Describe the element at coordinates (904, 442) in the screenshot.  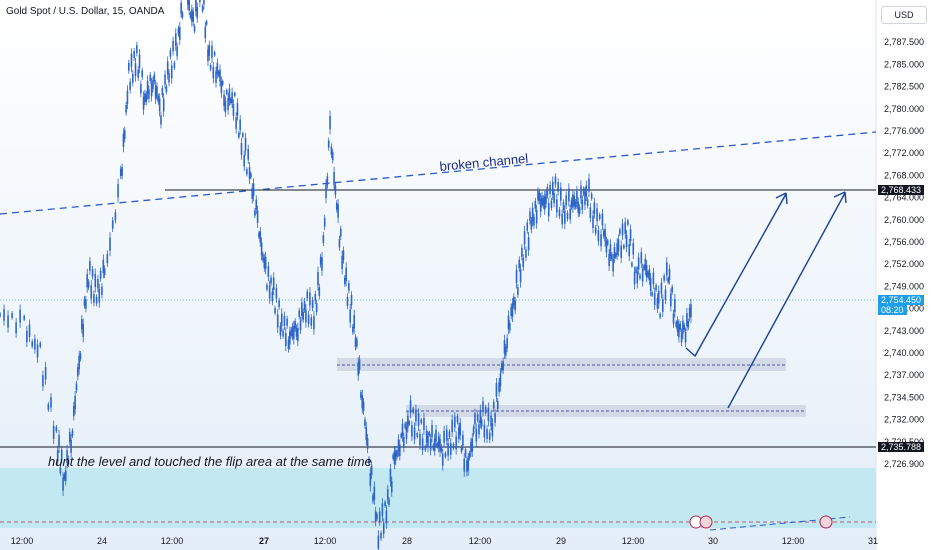
I see `y-tick-label: 2,729.500` at that location.